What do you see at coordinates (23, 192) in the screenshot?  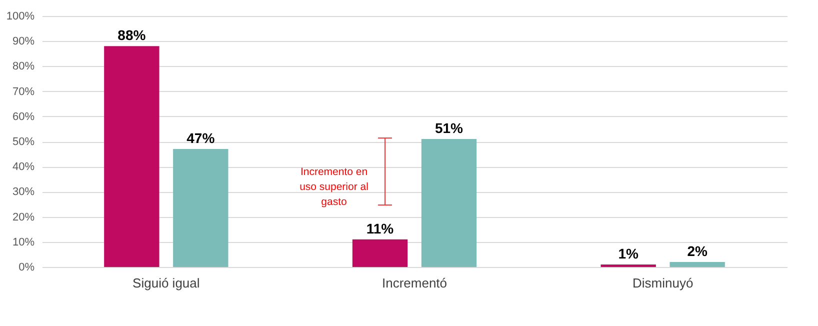 I see `y-tick-label: 30%` at bounding box center [23, 192].